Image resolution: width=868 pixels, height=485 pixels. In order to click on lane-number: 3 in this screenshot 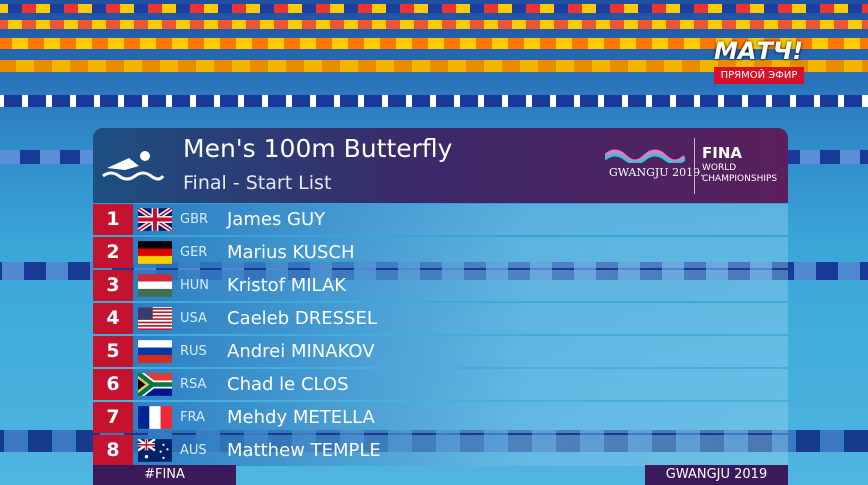, I will do `click(113, 285)`.